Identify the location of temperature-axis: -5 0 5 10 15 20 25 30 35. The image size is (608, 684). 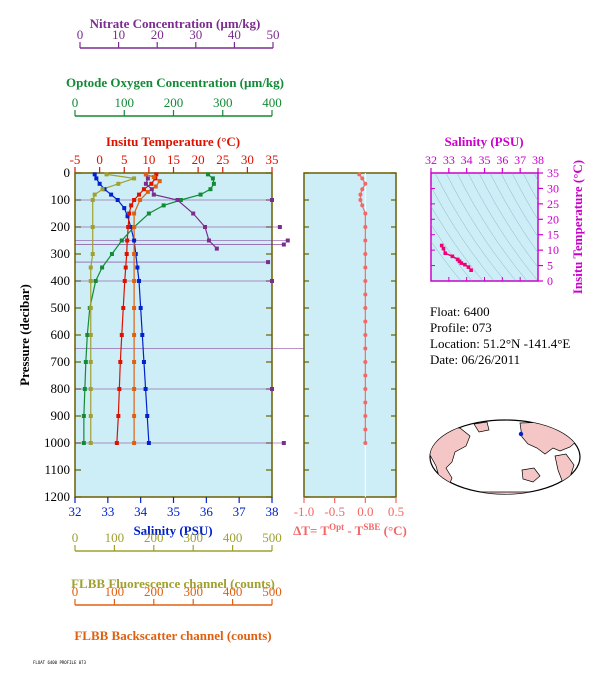
(174, 162).